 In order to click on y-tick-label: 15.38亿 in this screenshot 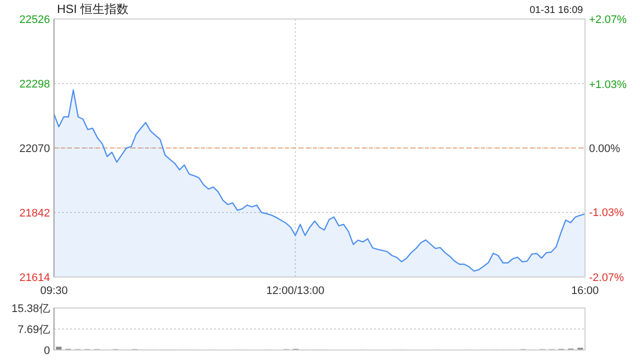, I will do `click(30, 309)`.